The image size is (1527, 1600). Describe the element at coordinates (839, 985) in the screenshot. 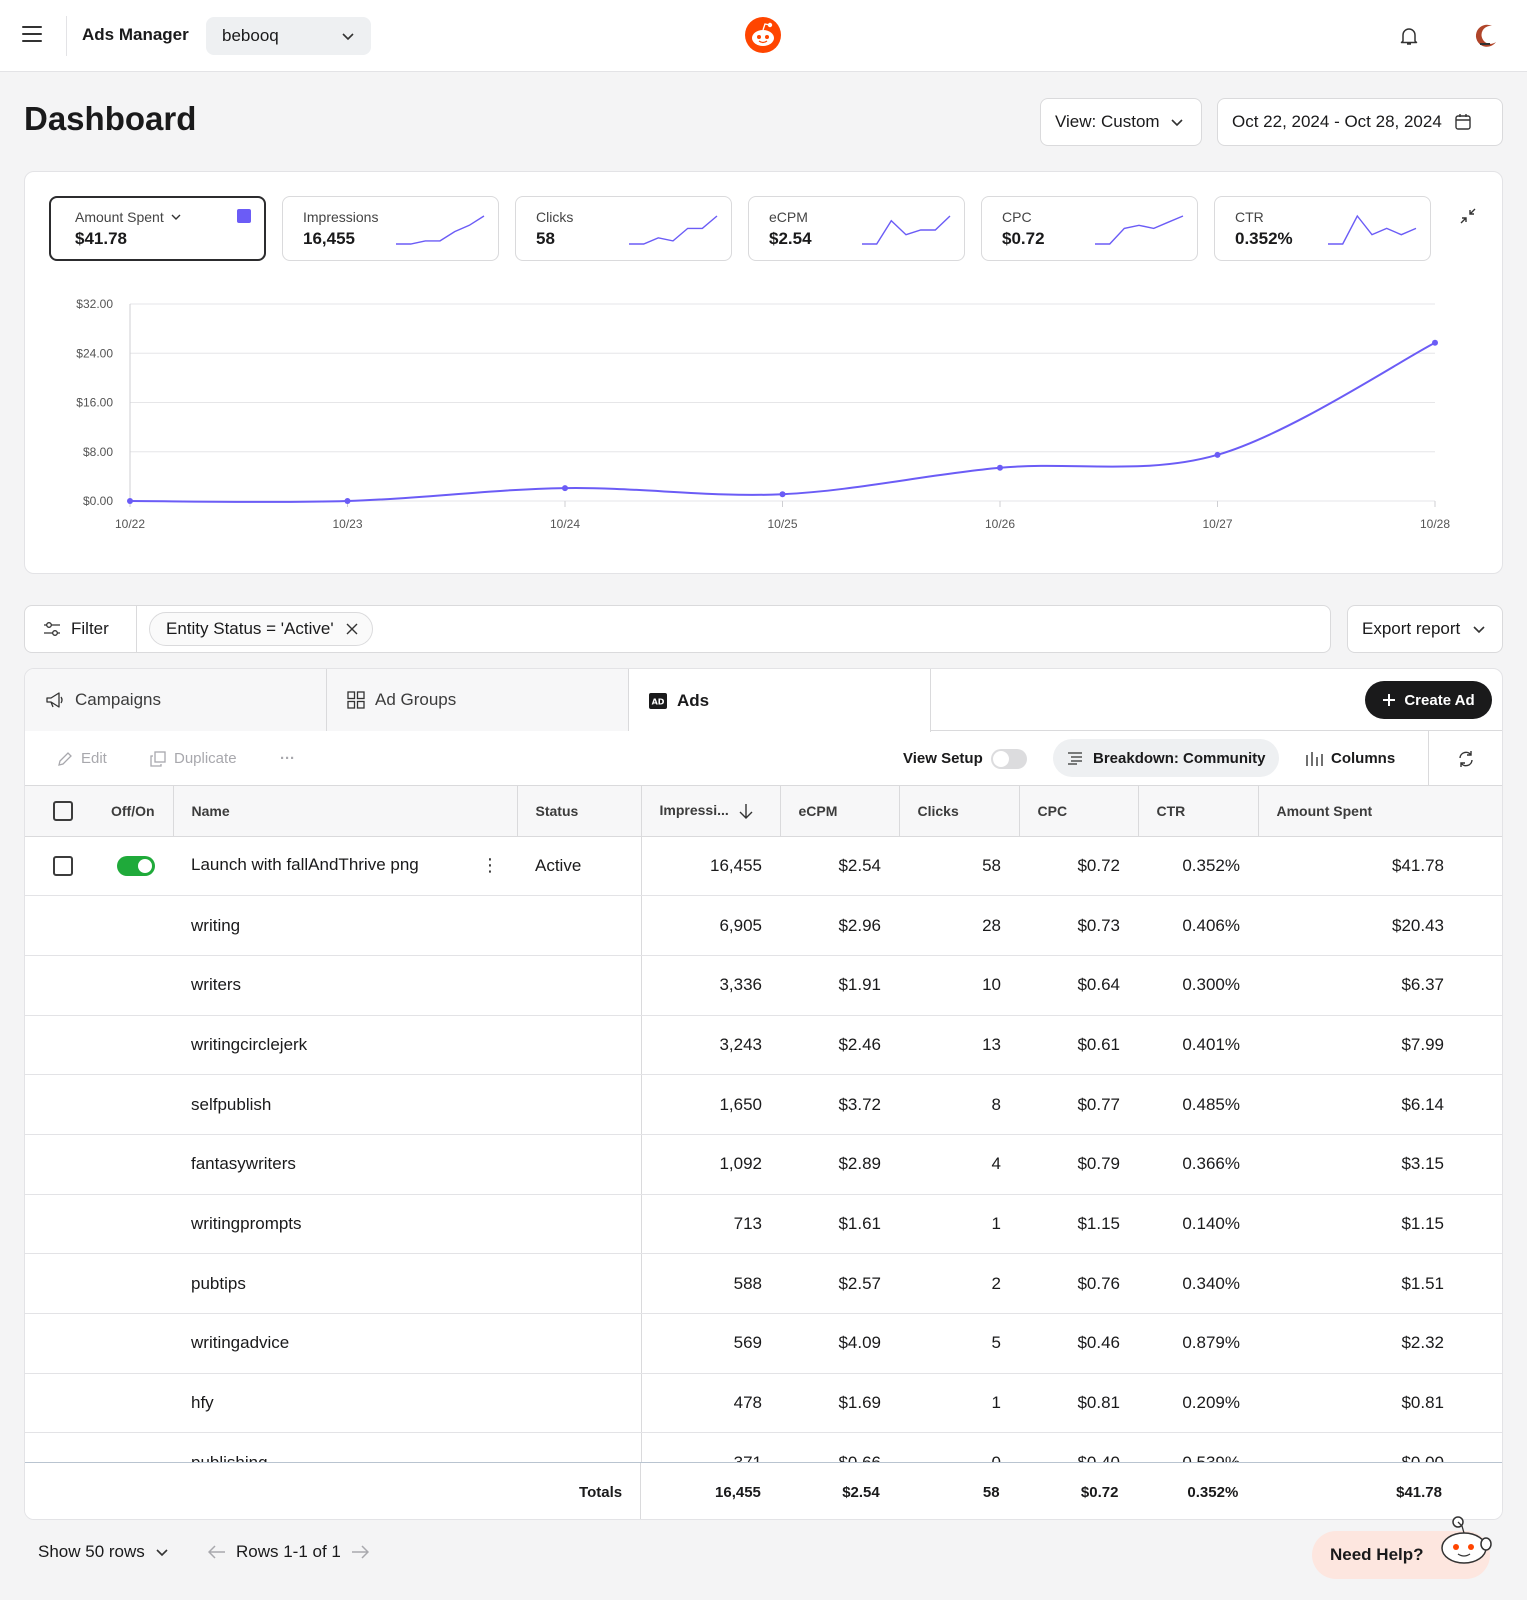

I see `cell-ecpm: $1.91` at that location.